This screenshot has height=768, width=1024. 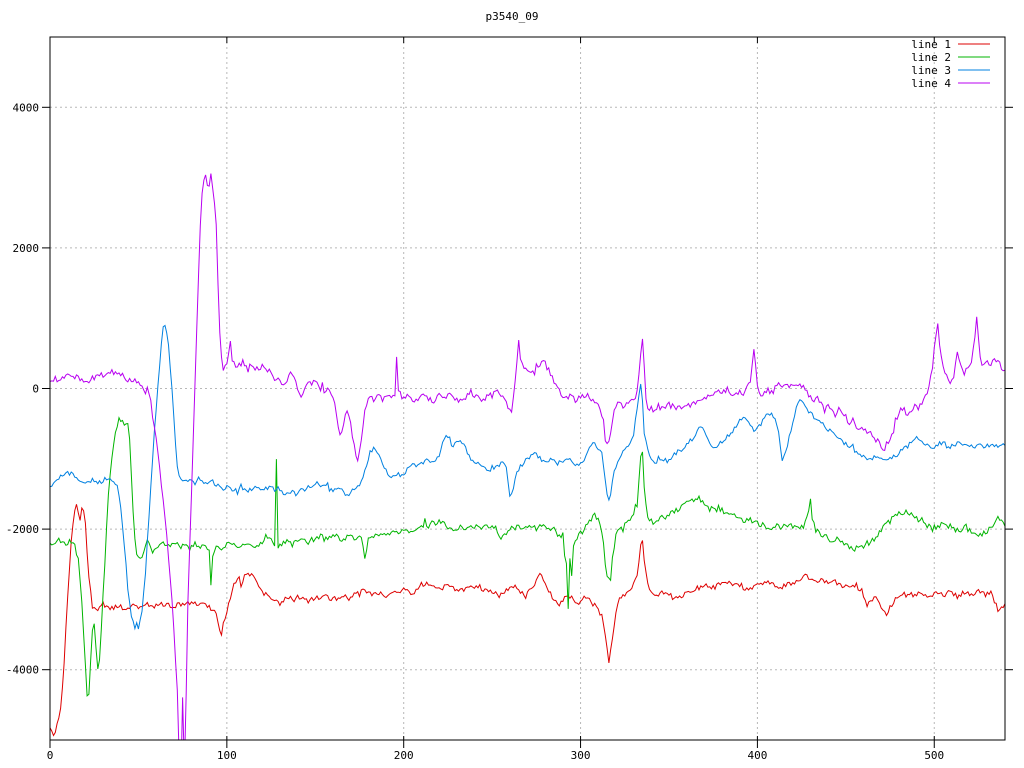 What do you see at coordinates (26, 248) in the screenshot?
I see `y-tick-label: 2000` at bounding box center [26, 248].